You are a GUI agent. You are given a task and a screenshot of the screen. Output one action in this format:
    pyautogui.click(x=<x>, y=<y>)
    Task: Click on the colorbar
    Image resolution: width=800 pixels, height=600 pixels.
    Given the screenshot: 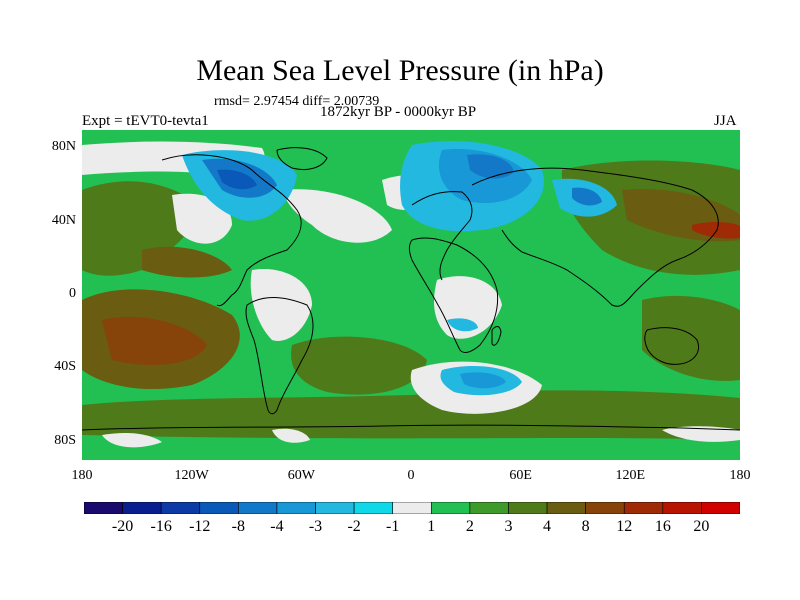 What is the action you would take?
    pyautogui.click(x=412, y=508)
    